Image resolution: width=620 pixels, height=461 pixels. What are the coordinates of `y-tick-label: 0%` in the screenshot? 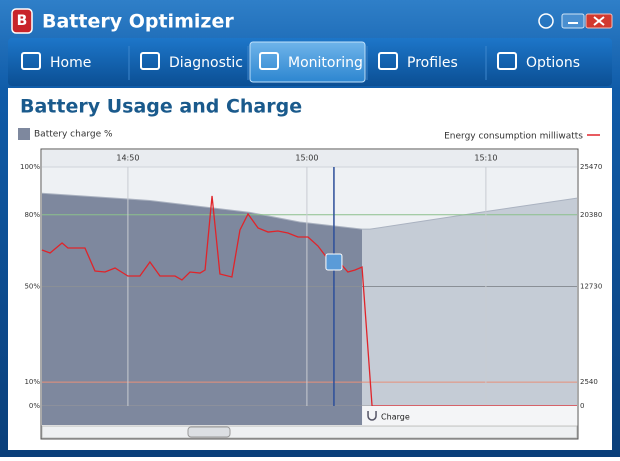 It's located at (34, 406).